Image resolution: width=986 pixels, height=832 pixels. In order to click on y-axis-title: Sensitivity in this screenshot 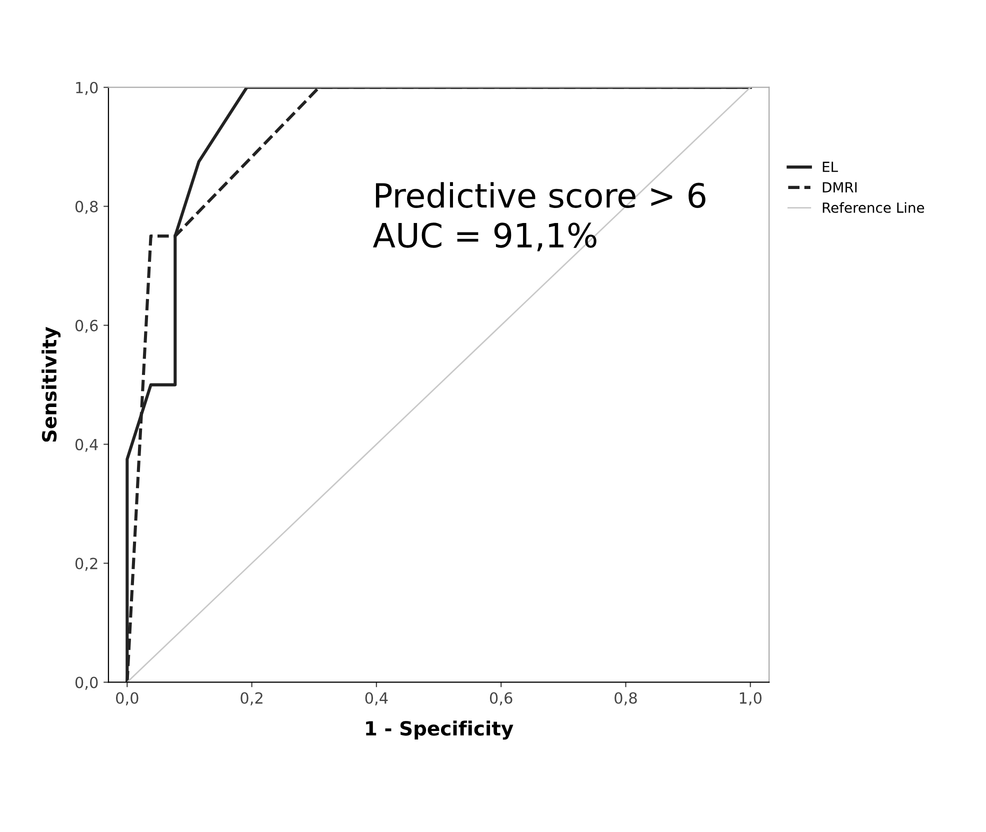, I will do `click(51, 384)`.